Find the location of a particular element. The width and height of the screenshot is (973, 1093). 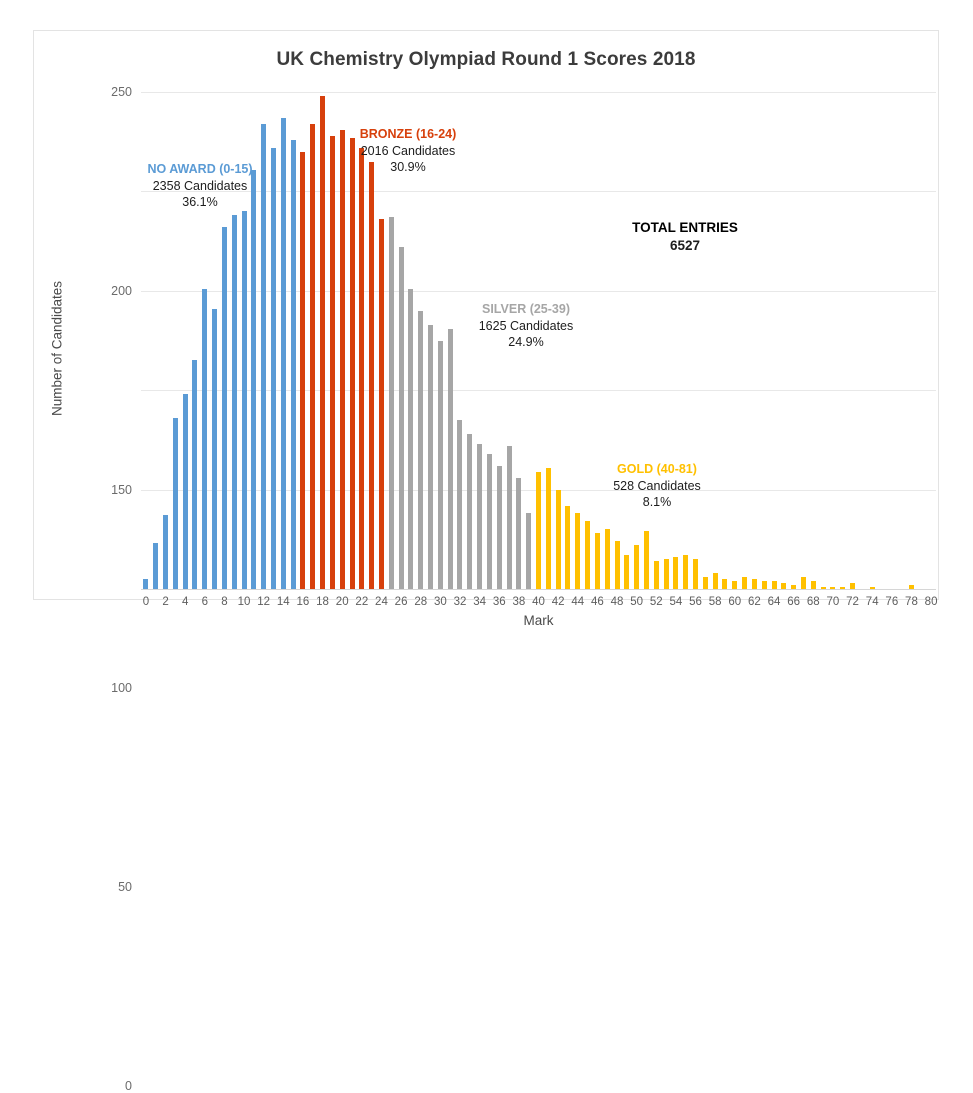

x-tick-label-52: 52 is located at coordinates (656, 602).